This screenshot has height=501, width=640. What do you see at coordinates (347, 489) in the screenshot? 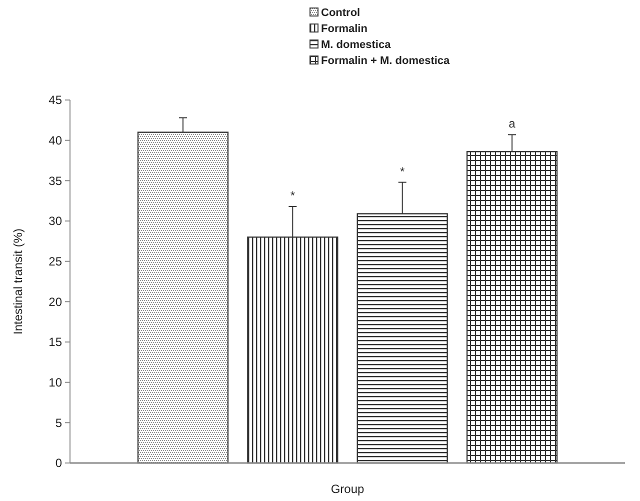
I see `x-axis-title: Group` at bounding box center [347, 489].